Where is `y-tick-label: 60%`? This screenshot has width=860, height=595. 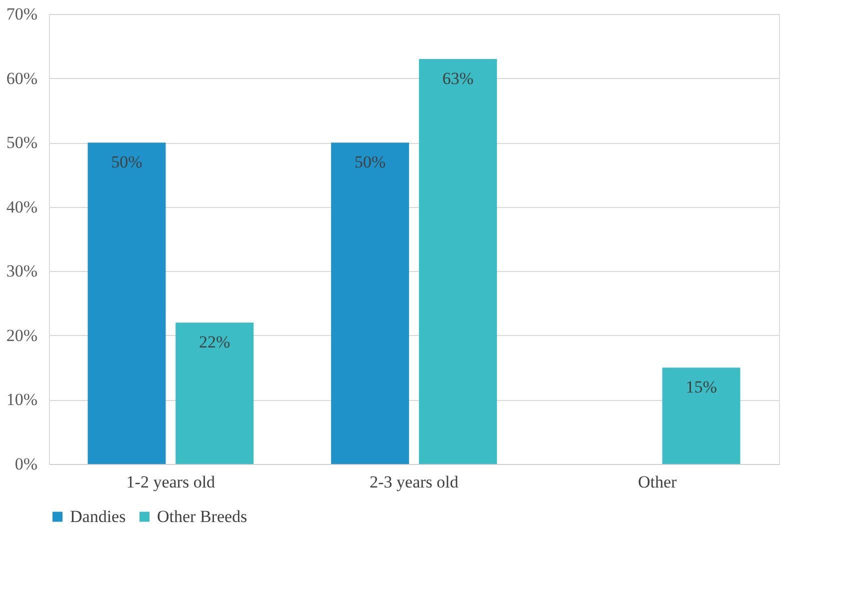 y-tick-label: 60% is located at coordinates (22, 78).